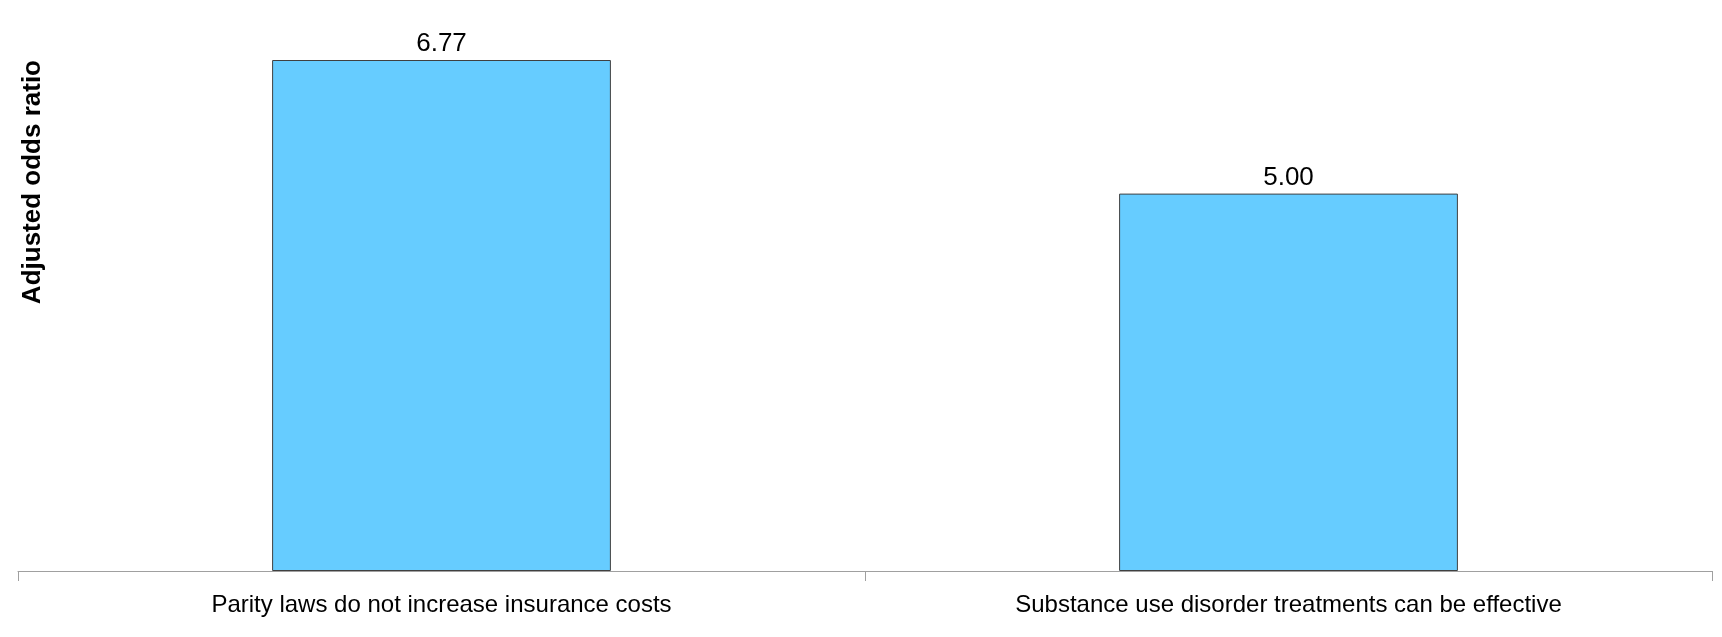 This screenshot has height=637, width=1722. What do you see at coordinates (31, 182) in the screenshot?
I see `y-axis-title: Adjusted odds ratio` at bounding box center [31, 182].